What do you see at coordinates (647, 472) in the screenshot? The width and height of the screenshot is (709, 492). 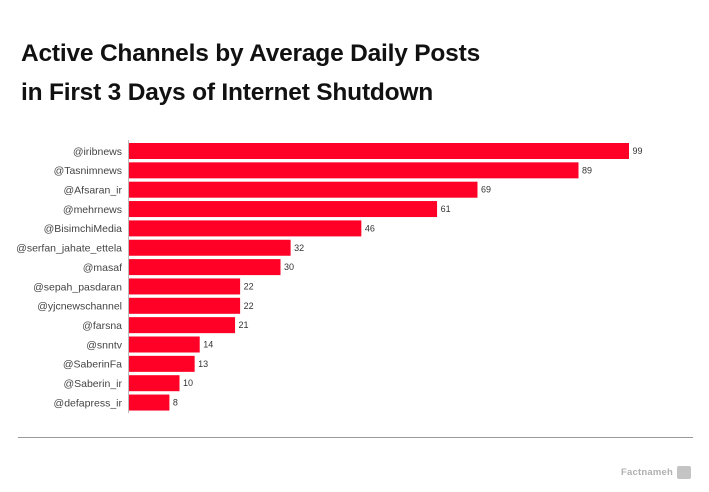 I see `brand-name: Factnameh` at bounding box center [647, 472].